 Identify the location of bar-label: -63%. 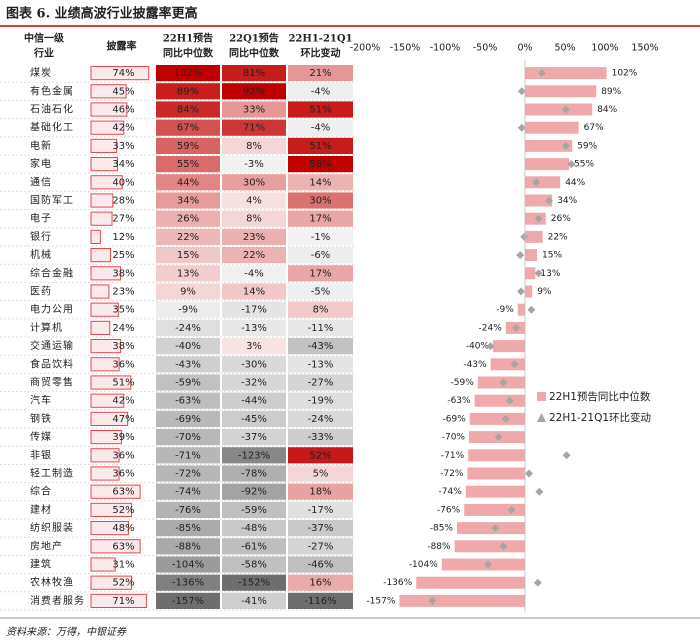
(459, 401).